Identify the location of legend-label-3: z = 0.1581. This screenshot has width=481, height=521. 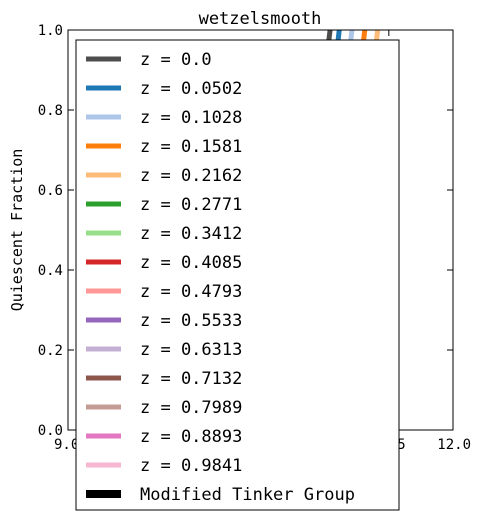
(191, 147).